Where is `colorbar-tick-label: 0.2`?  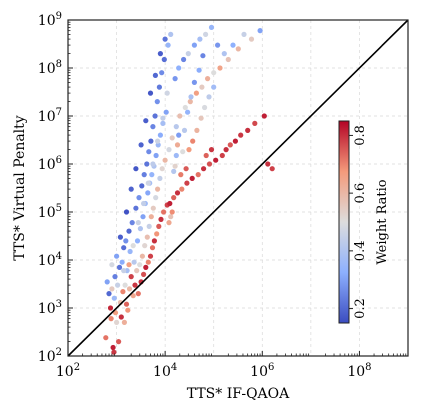 colorbar-tick-label: 0.2 is located at coordinates (360, 308).